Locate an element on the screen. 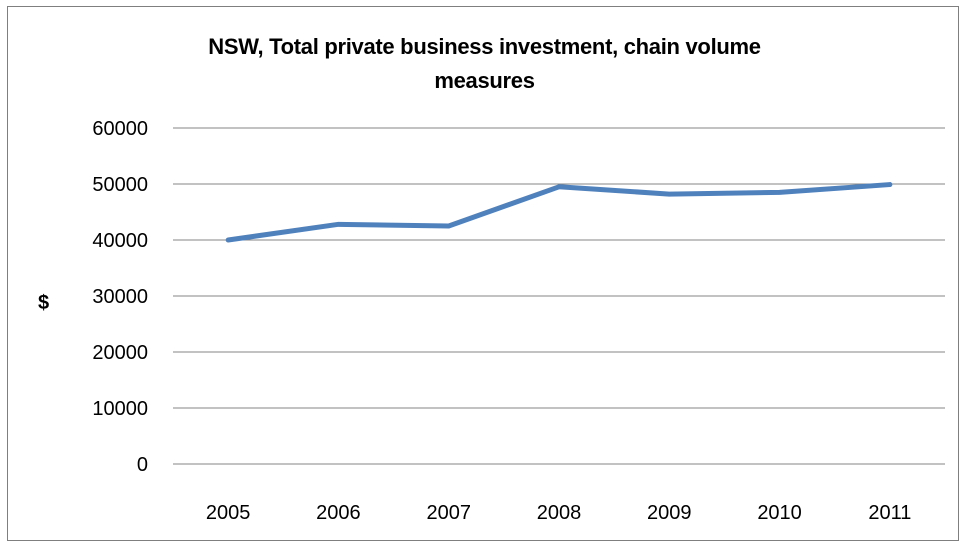  y-tick-label: 0 is located at coordinates (142, 465).